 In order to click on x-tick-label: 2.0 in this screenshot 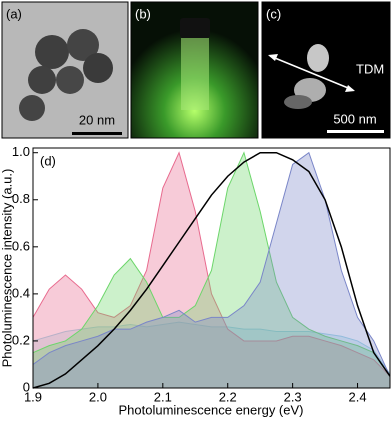, I will do `click(98, 396)`.